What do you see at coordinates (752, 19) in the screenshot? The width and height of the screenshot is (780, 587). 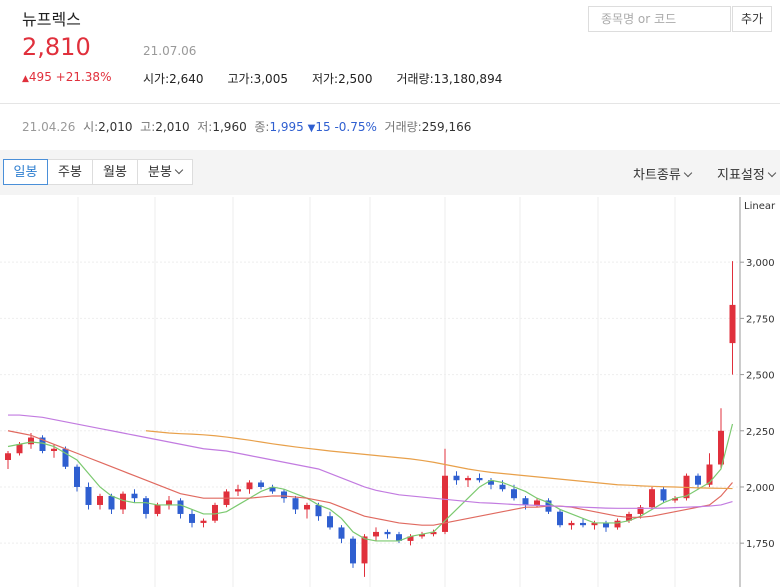 I see `add-button: 추가` at bounding box center [752, 19].